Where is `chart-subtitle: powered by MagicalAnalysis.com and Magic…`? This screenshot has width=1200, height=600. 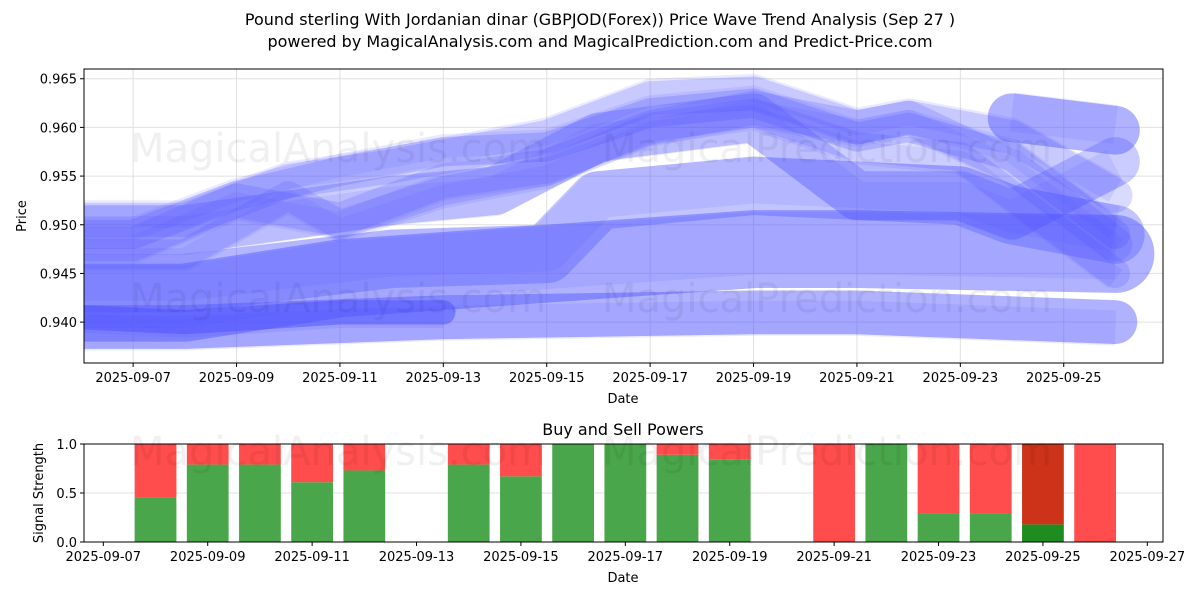 chart-subtitle: powered by MagicalAnalysis.com and Magic… is located at coordinates (600, 41).